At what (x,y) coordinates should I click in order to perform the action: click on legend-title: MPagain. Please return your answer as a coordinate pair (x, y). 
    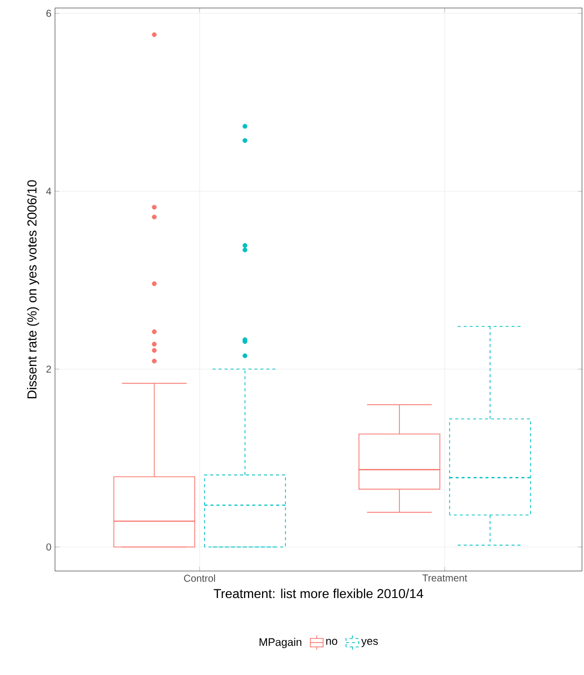
    Looking at the image, I should click on (281, 643).